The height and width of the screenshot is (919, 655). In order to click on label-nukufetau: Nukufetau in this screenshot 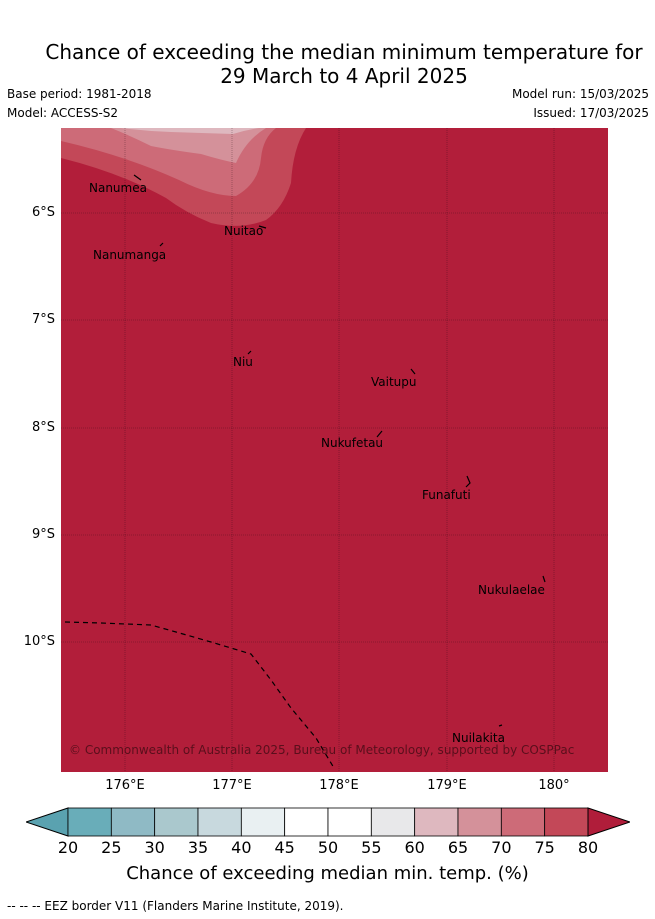, I will do `click(352, 443)`.